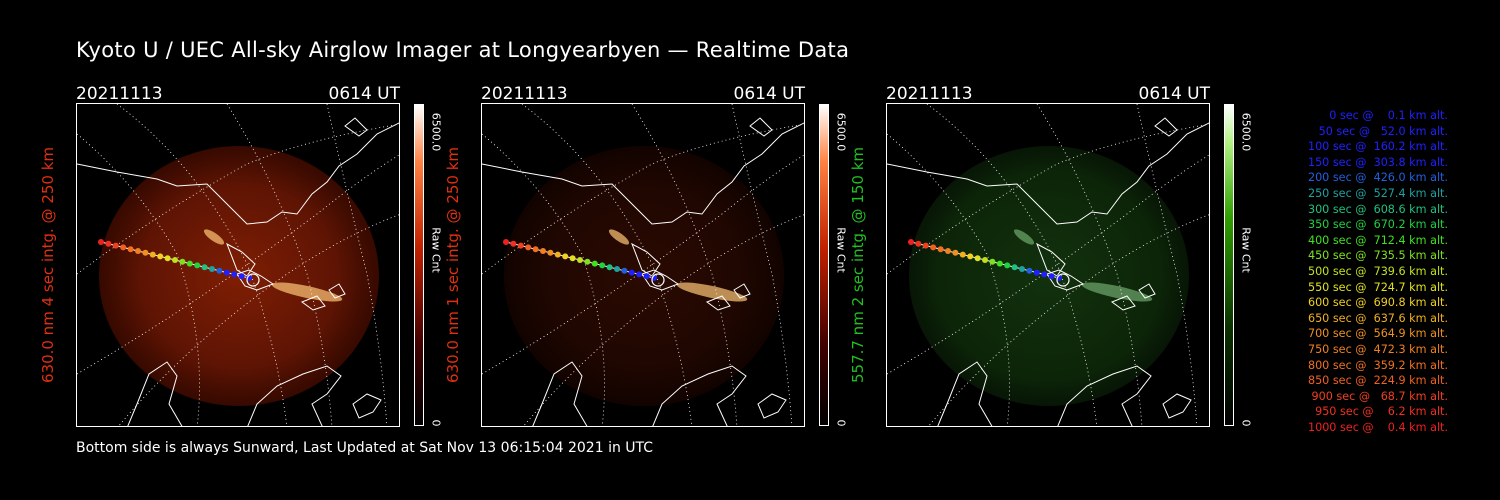  I want to click on legend-row: 50 sec @ 52.0 km alt., so click(1379, 131).